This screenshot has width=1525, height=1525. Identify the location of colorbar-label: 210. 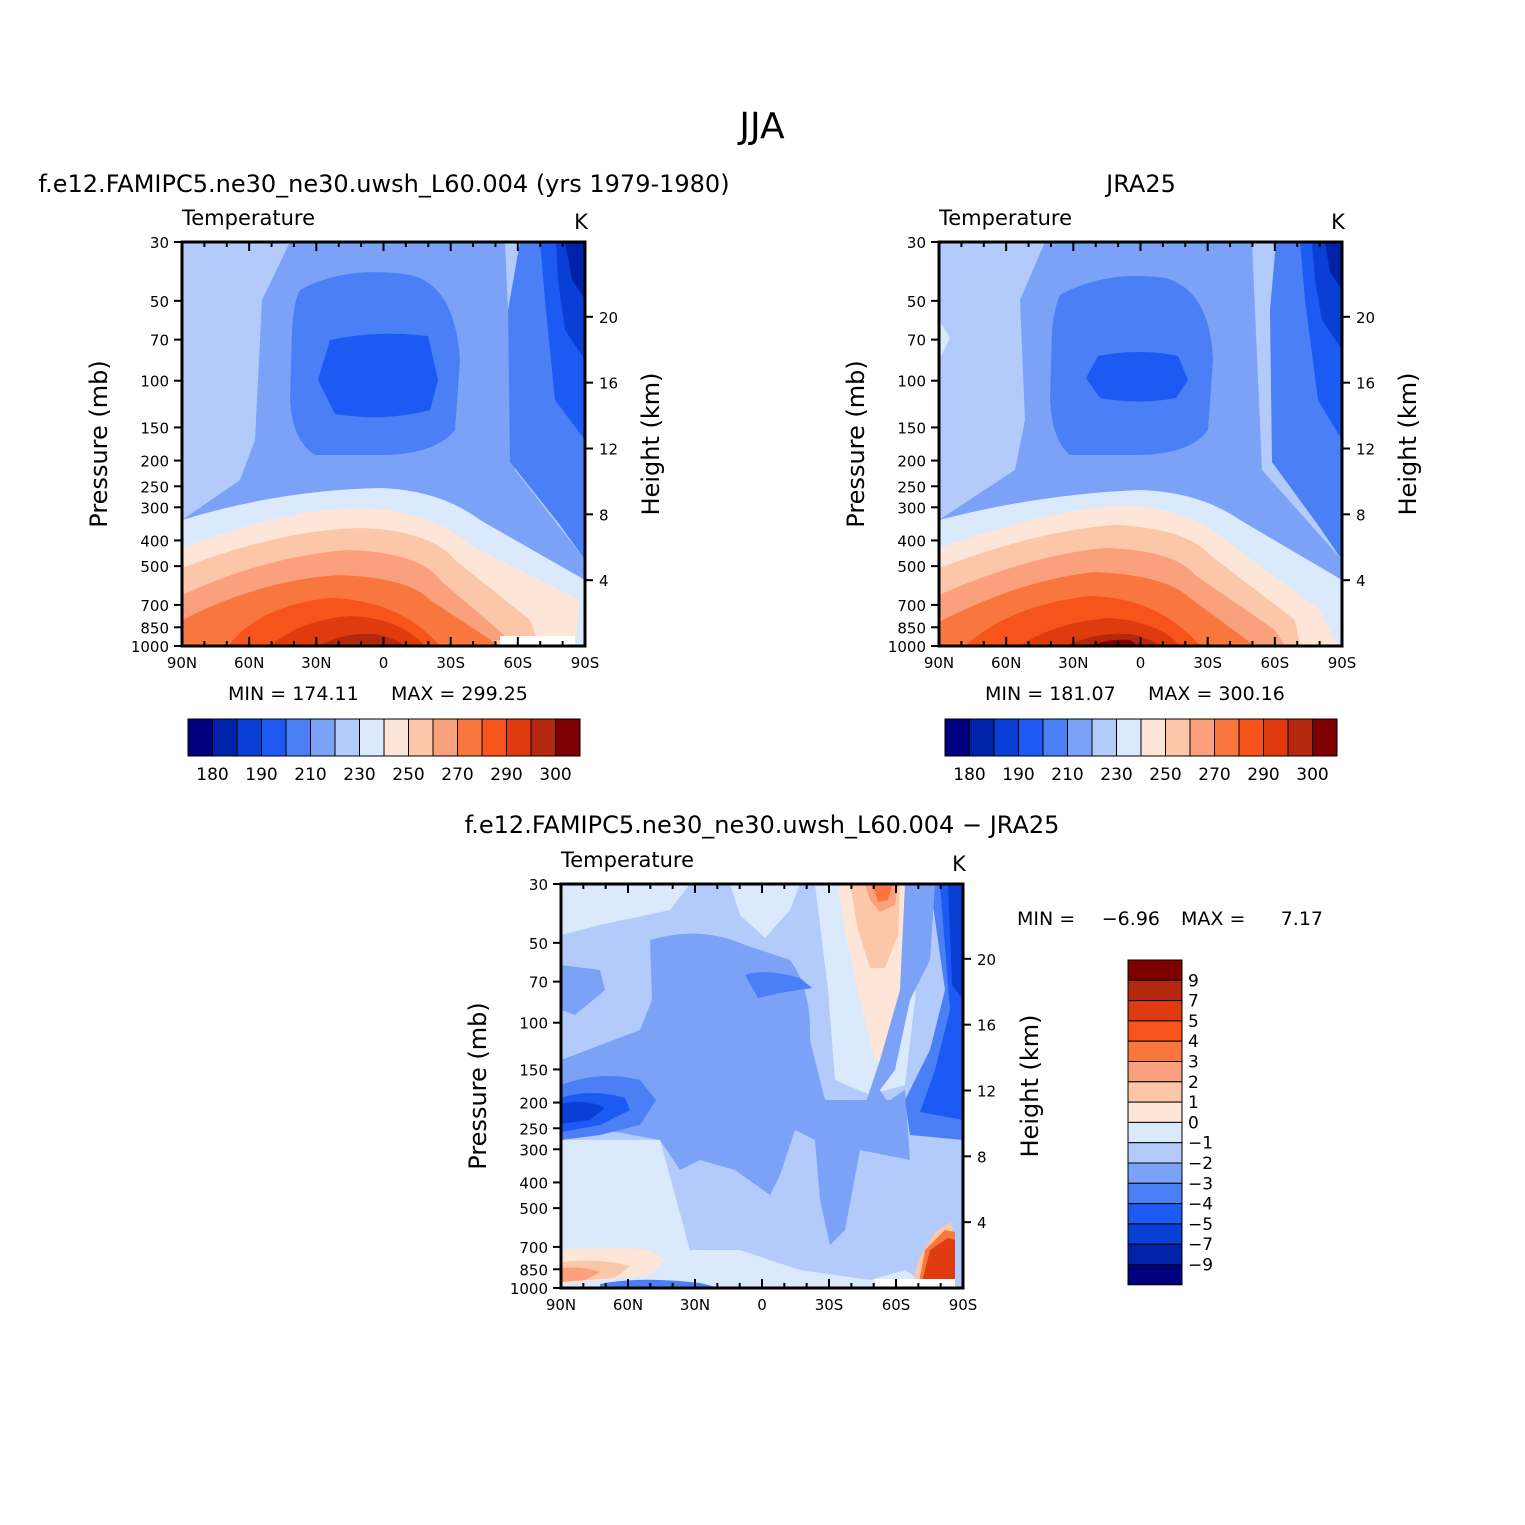
(1067, 775).